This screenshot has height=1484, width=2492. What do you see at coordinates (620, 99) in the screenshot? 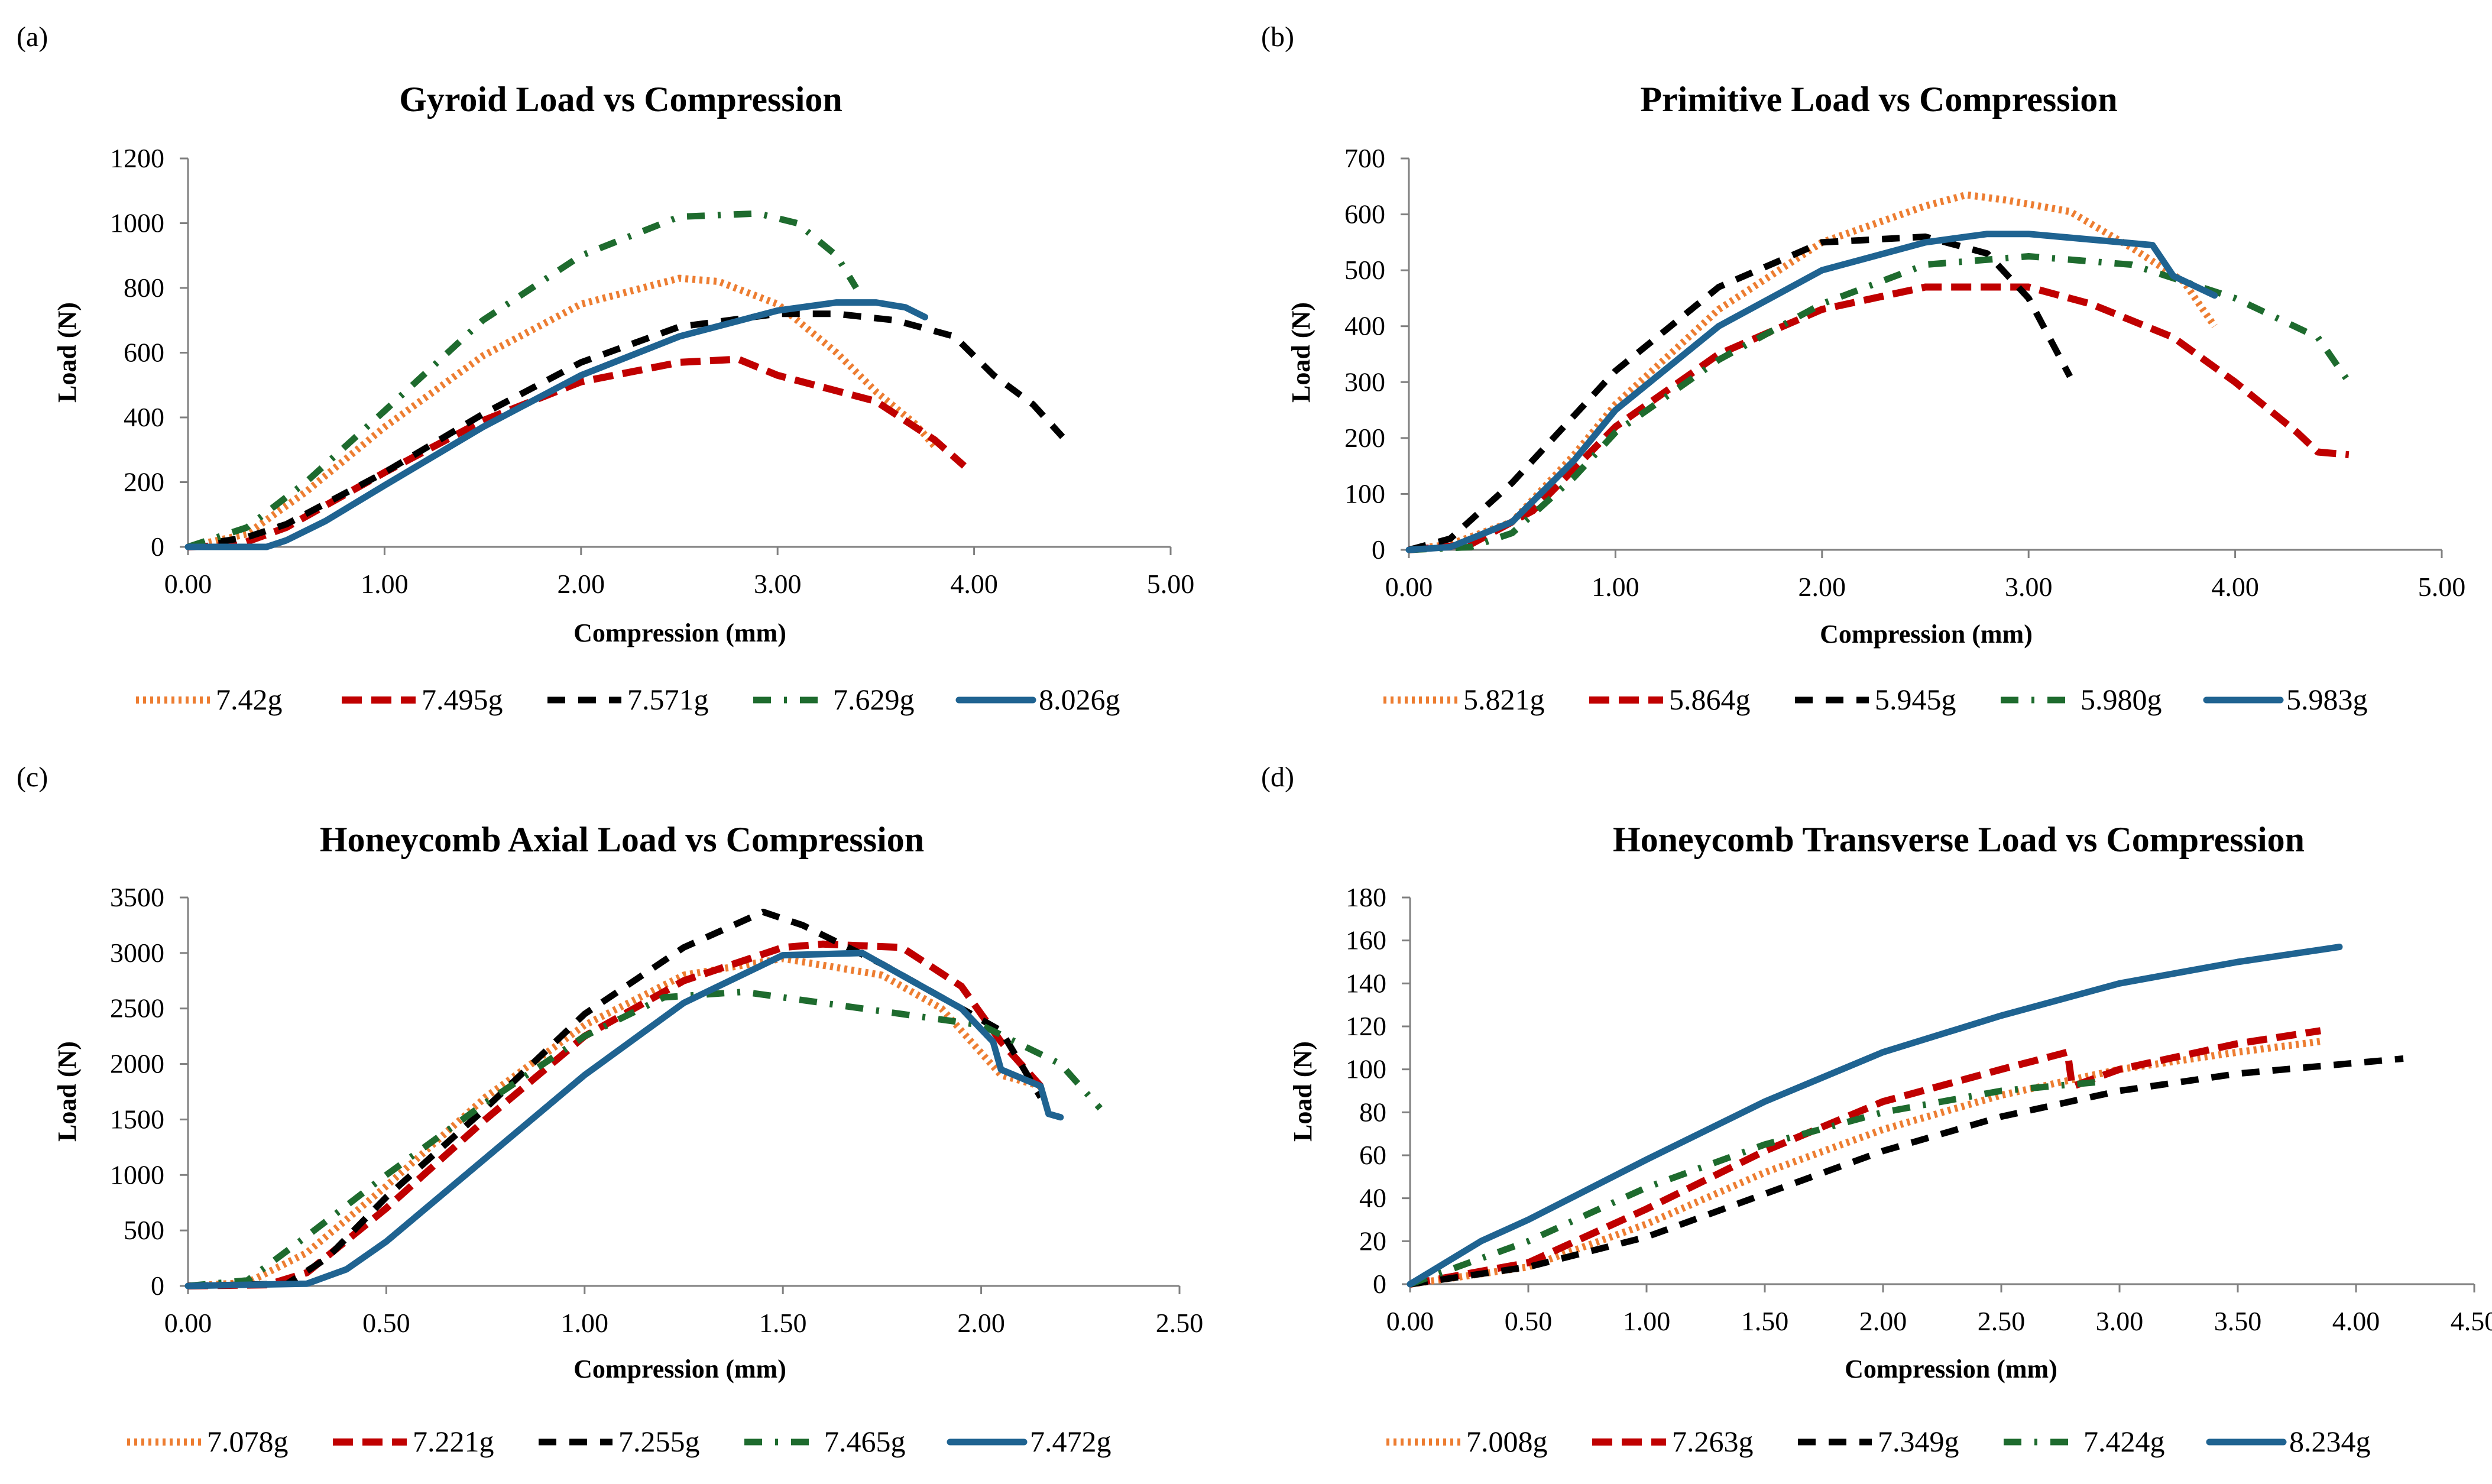
I see `chart-title: Gyroid Load vs Compression` at bounding box center [620, 99].